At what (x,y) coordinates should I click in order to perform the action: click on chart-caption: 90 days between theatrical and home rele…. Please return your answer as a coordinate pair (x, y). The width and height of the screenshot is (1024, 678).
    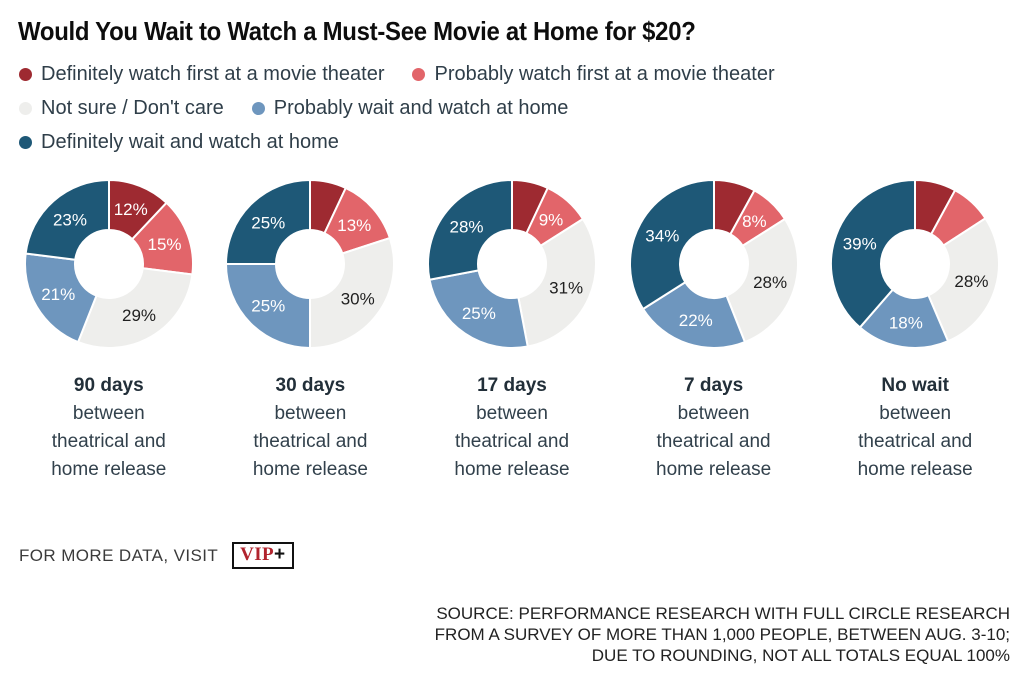
    Looking at the image, I should click on (108, 428).